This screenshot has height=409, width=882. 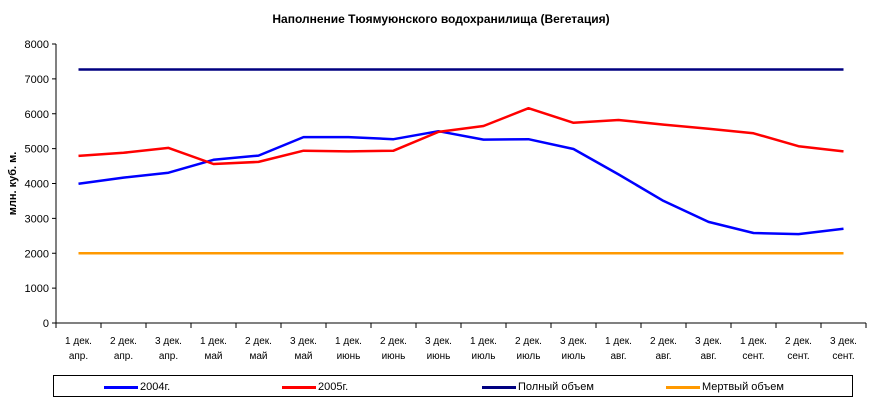 I want to click on legend-item: Мертвый объем, so click(x=725, y=387).